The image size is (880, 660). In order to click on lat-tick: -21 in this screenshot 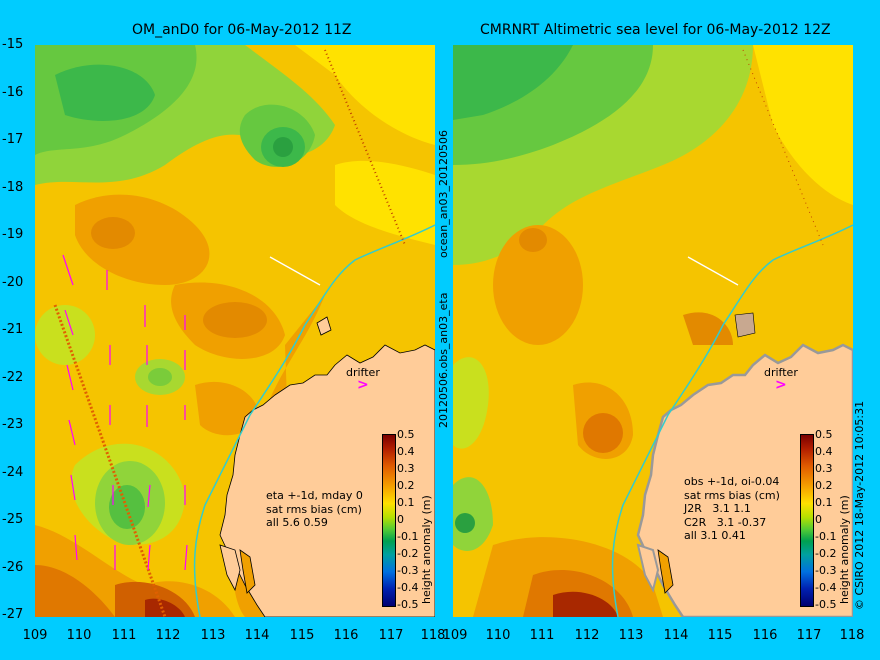, I will do `click(13, 329)`.